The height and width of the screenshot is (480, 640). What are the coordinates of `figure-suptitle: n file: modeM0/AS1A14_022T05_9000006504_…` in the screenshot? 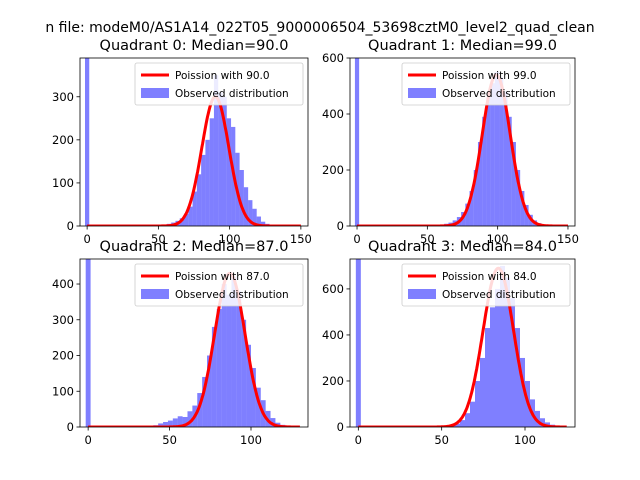 It's located at (319, 28).